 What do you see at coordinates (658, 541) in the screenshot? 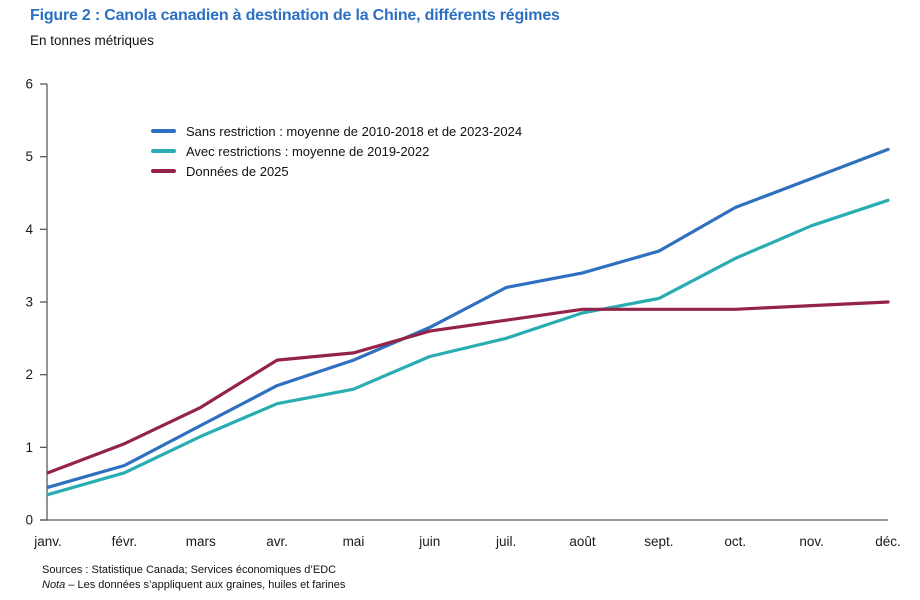
I see `x-month-label: sept.` at bounding box center [658, 541].